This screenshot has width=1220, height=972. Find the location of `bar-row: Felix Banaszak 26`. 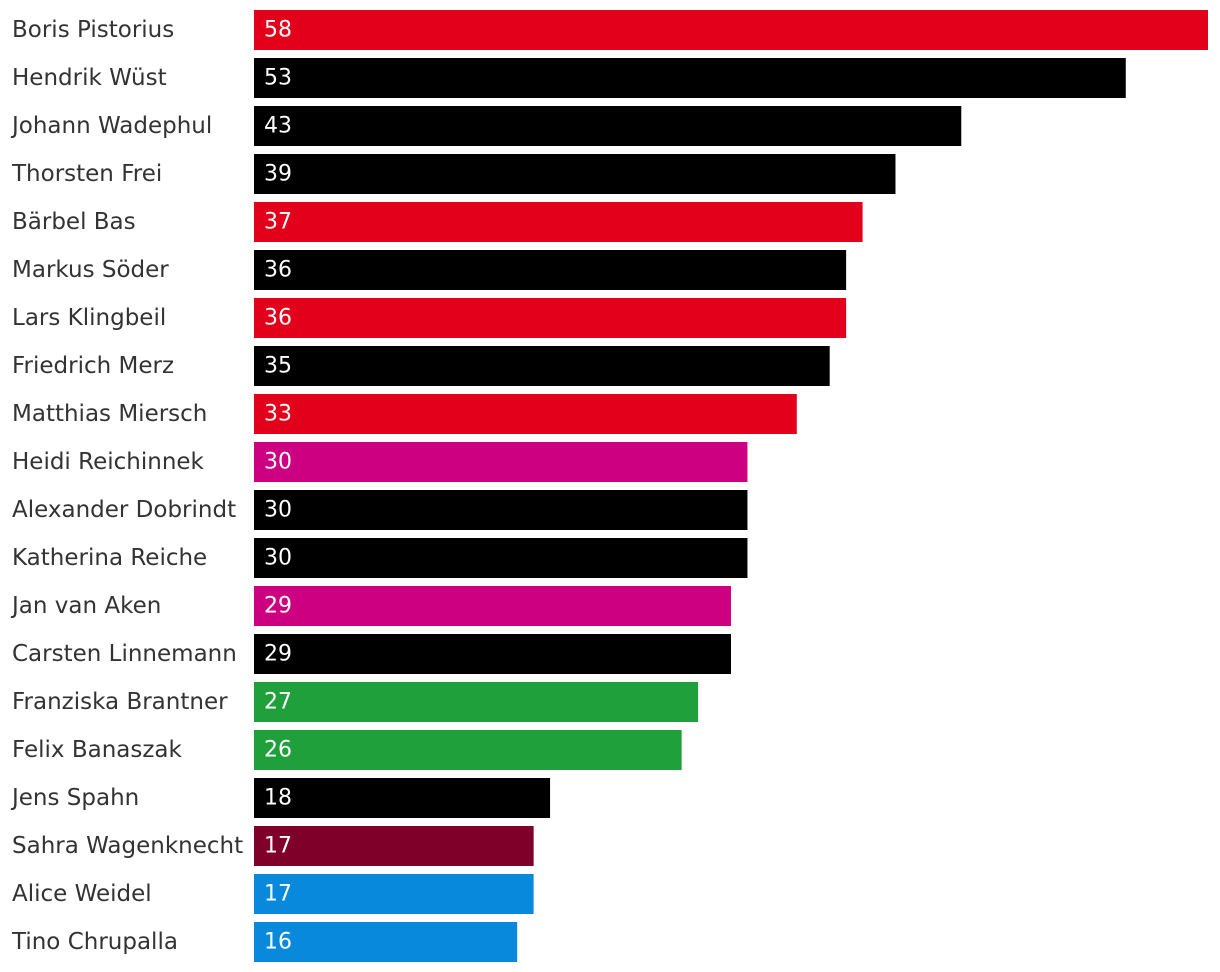

bar-row: Felix Banaszak 26 is located at coordinates (347, 750).